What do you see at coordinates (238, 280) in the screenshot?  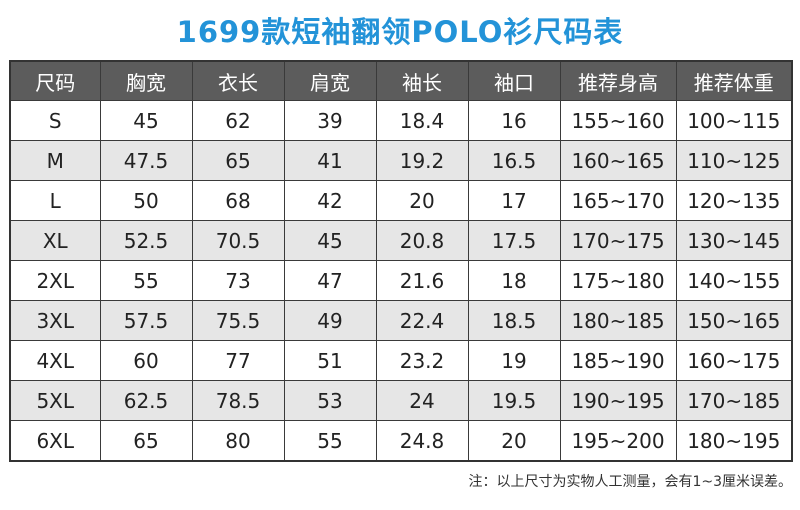 I see `table-cell: 73` at bounding box center [238, 280].